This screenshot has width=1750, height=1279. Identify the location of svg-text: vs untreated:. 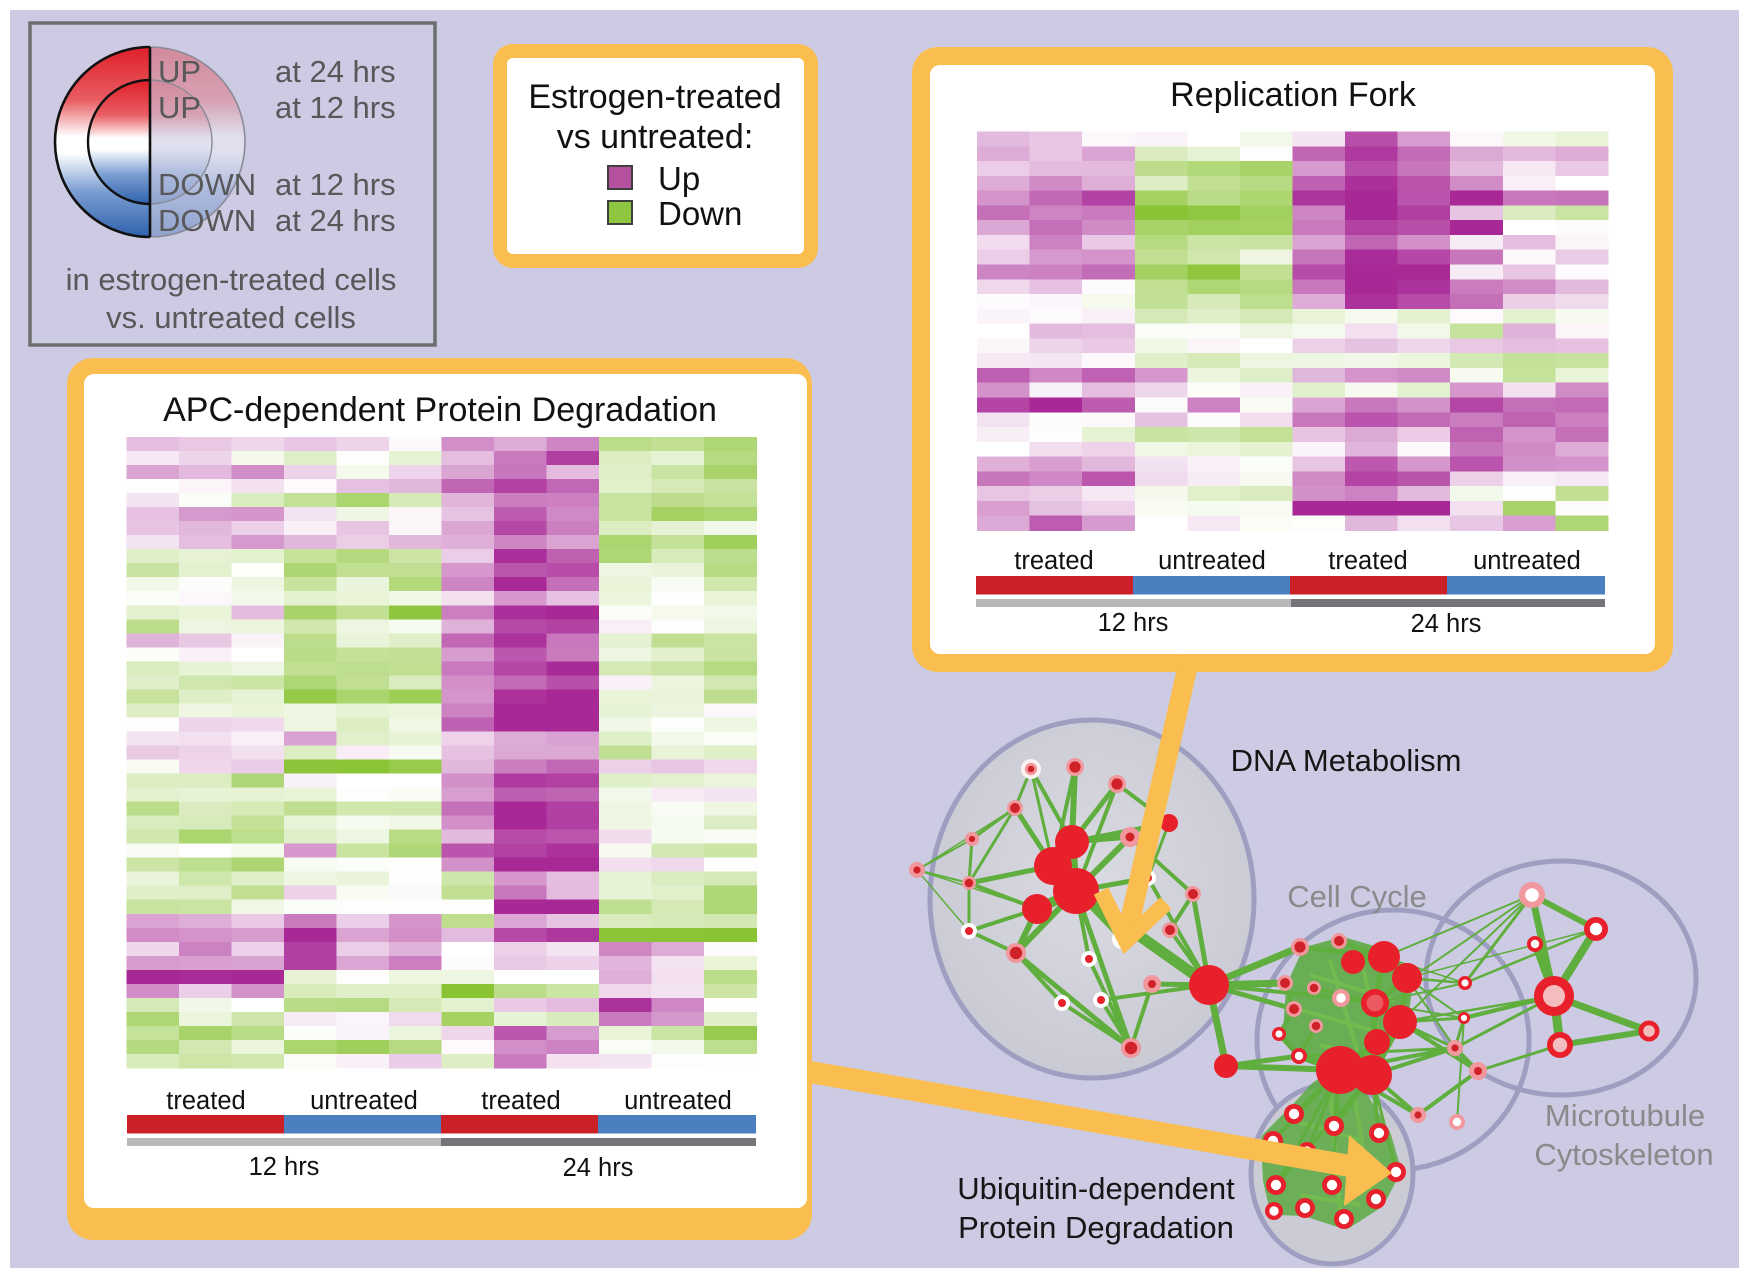
(655, 137).